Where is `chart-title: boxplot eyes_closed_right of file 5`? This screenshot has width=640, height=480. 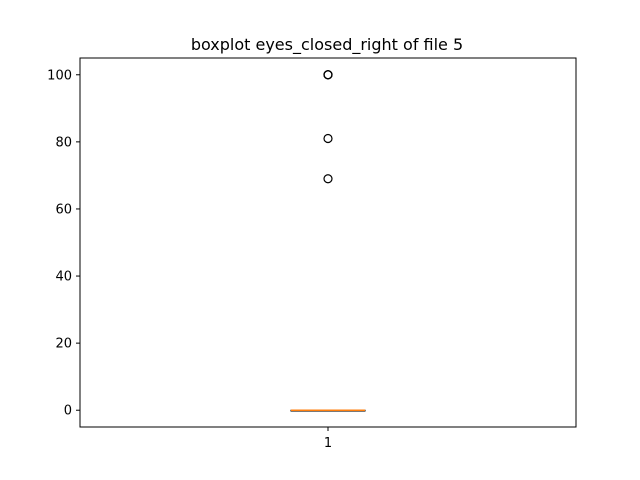
chart-title: boxplot eyes_closed_right of file 5 is located at coordinates (327, 45).